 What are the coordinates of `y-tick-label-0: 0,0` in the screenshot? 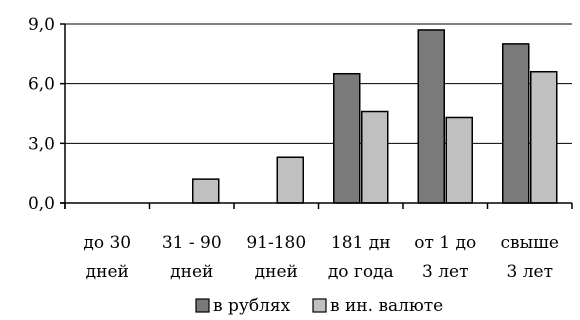 It's located at (41, 204).